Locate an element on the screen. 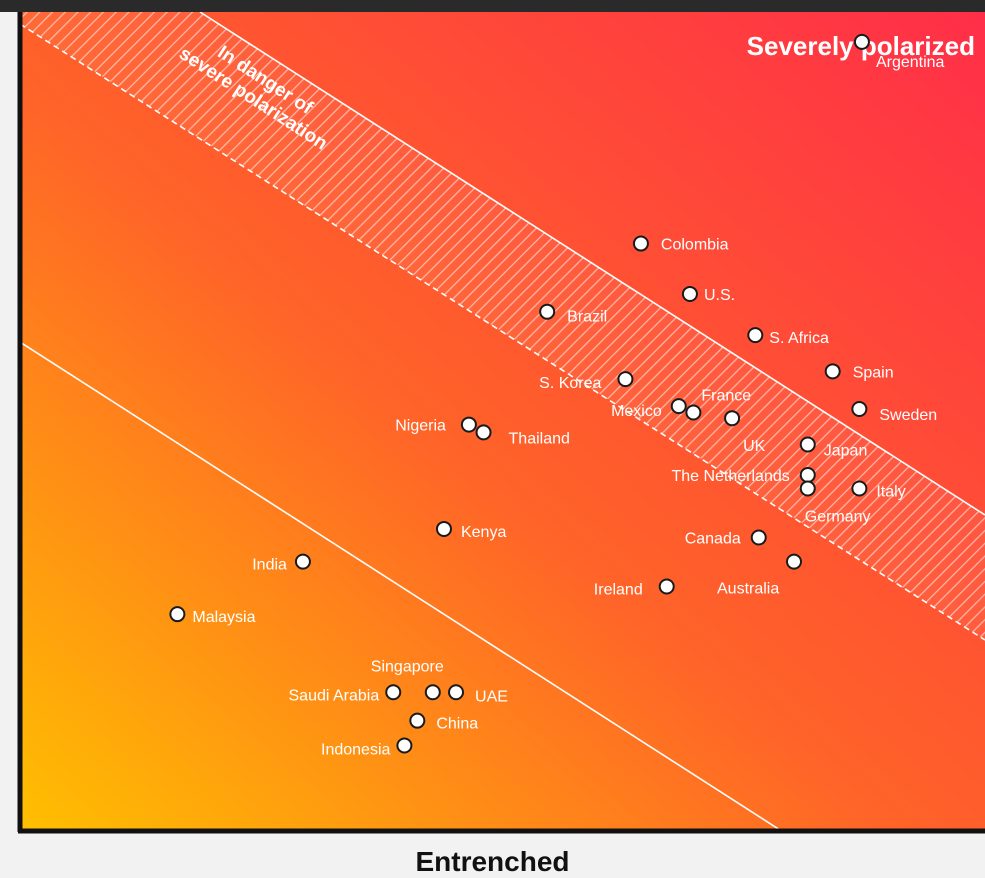 The height and width of the screenshot is (878, 985). data-point-label: Italy is located at coordinates (890, 491).